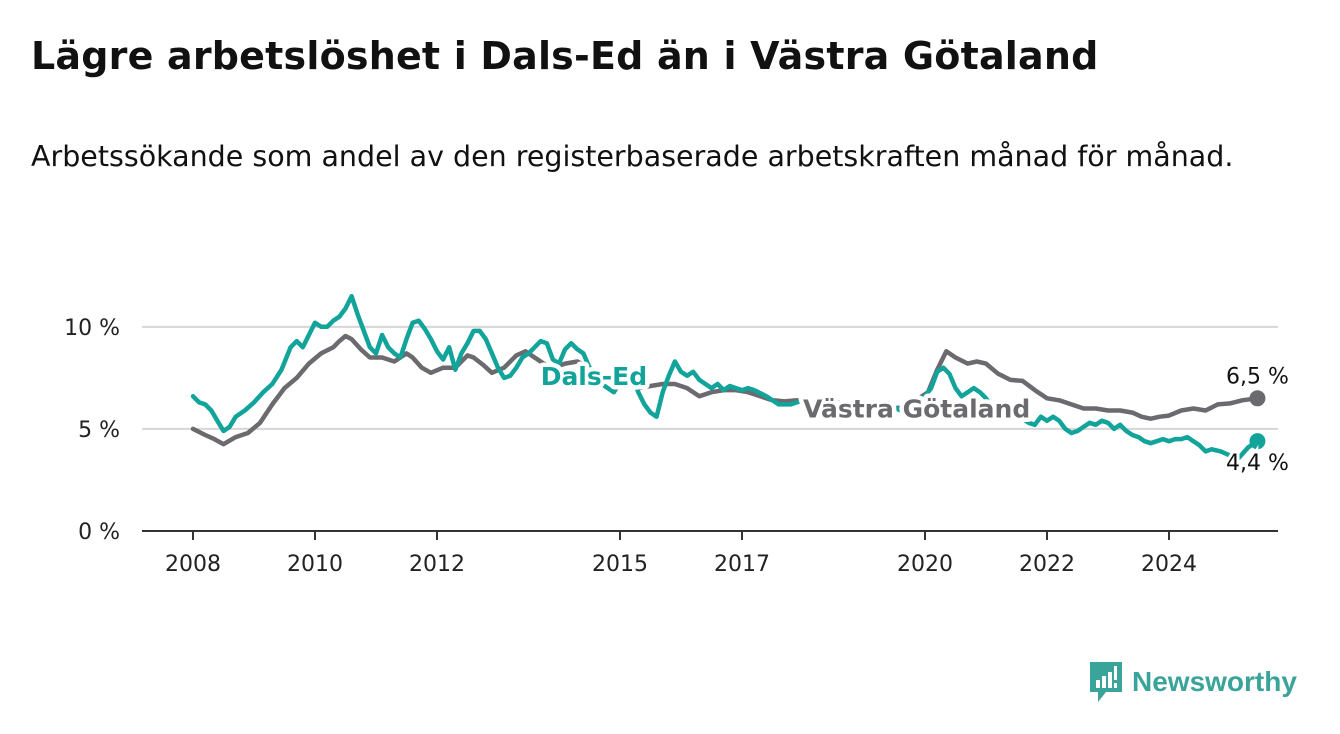 This screenshot has height=734, width=1340. Describe the element at coordinates (92, 328) in the screenshot. I see `y-tick-label: 10 %` at that location.